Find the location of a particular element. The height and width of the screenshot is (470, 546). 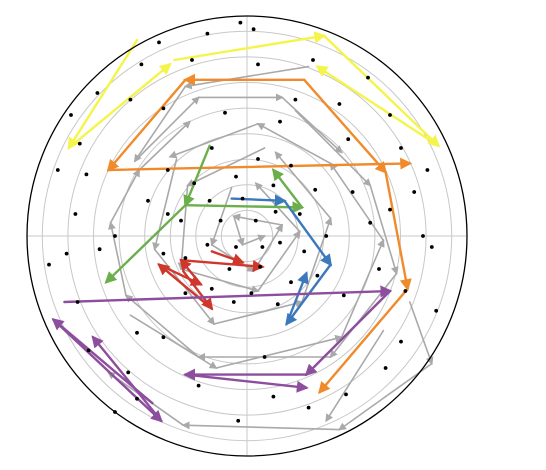

arrow-path-purple-top is located at coordinates (228, 339).